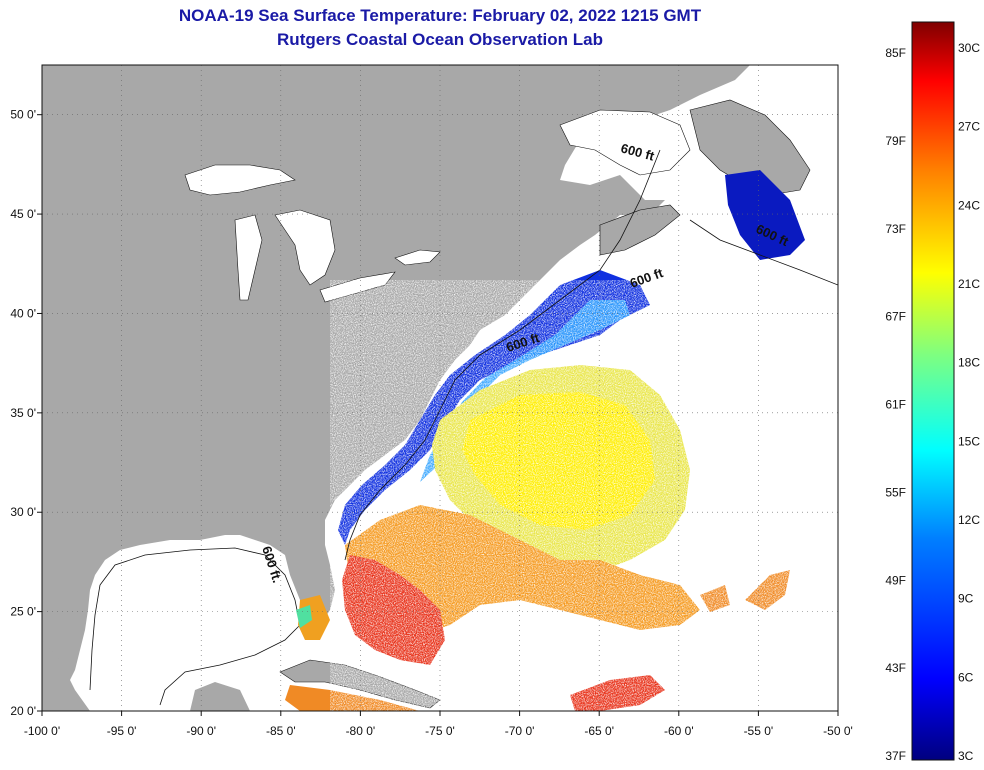  What do you see at coordinates (895, 317) in the screenshot?
I see `colorbar-f-label: 67F` at bounding box center [895, 317].